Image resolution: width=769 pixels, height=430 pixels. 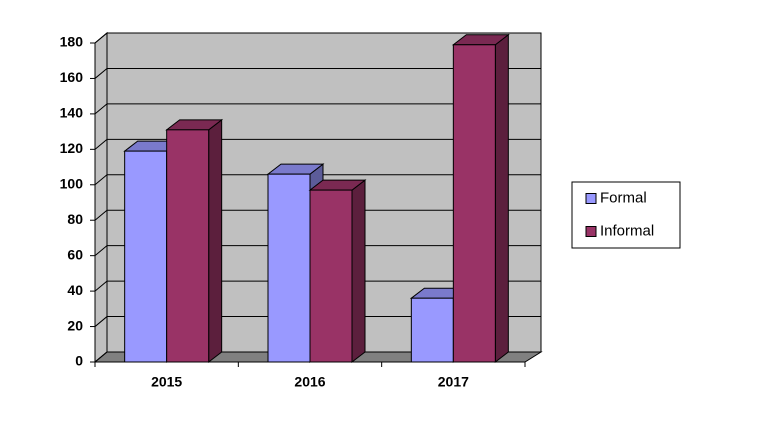 What do you see at coordinates (72, 113) in the screenshot?
I see `y-tick-label: 140` at bounding box center [72, 113].